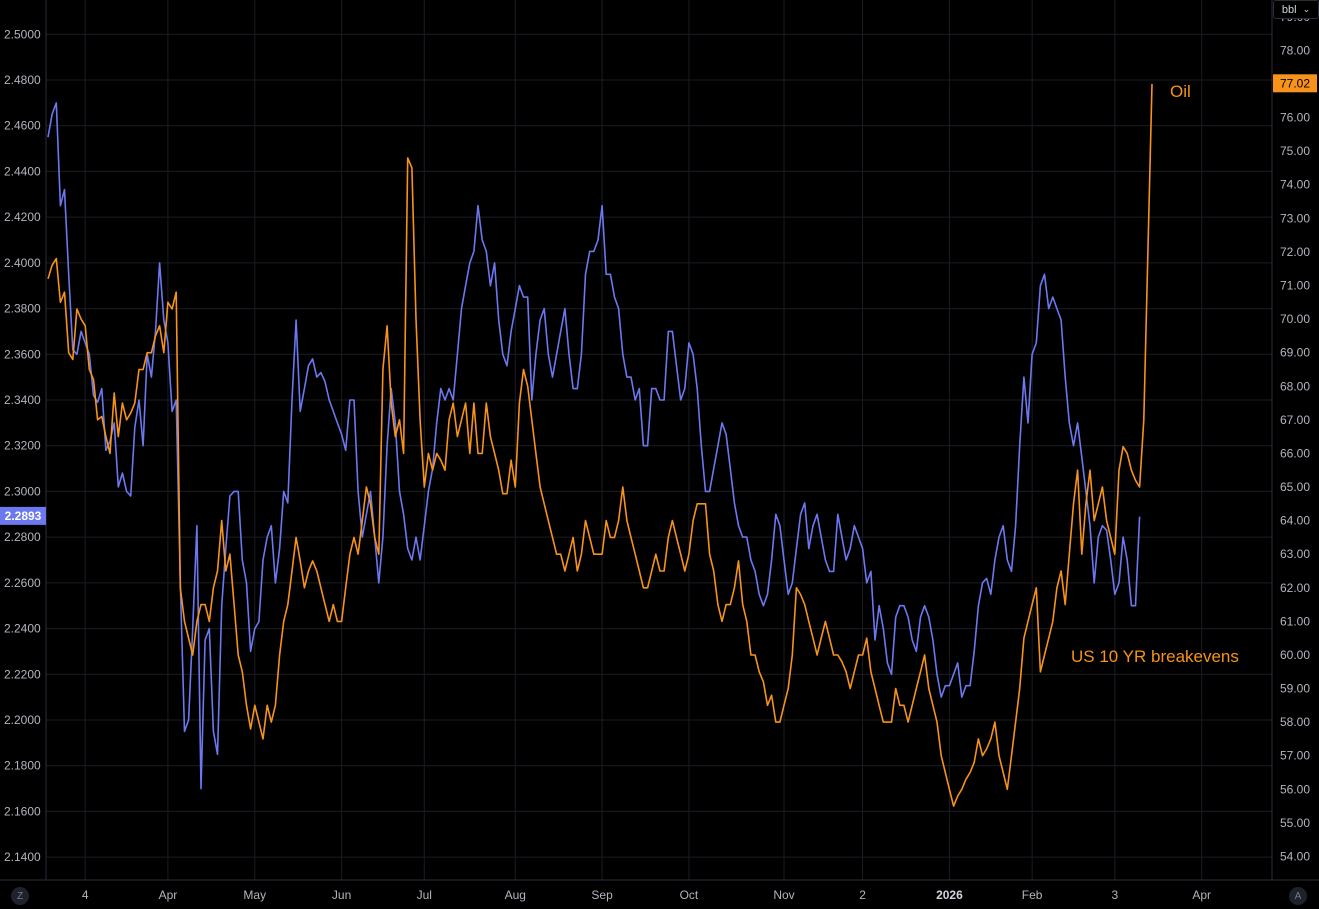 This screenshot has width=1319, height=909. Describe the element at coordinates (1298, 896) in the screenshot. I see `auto-scale-button: A` at that location.